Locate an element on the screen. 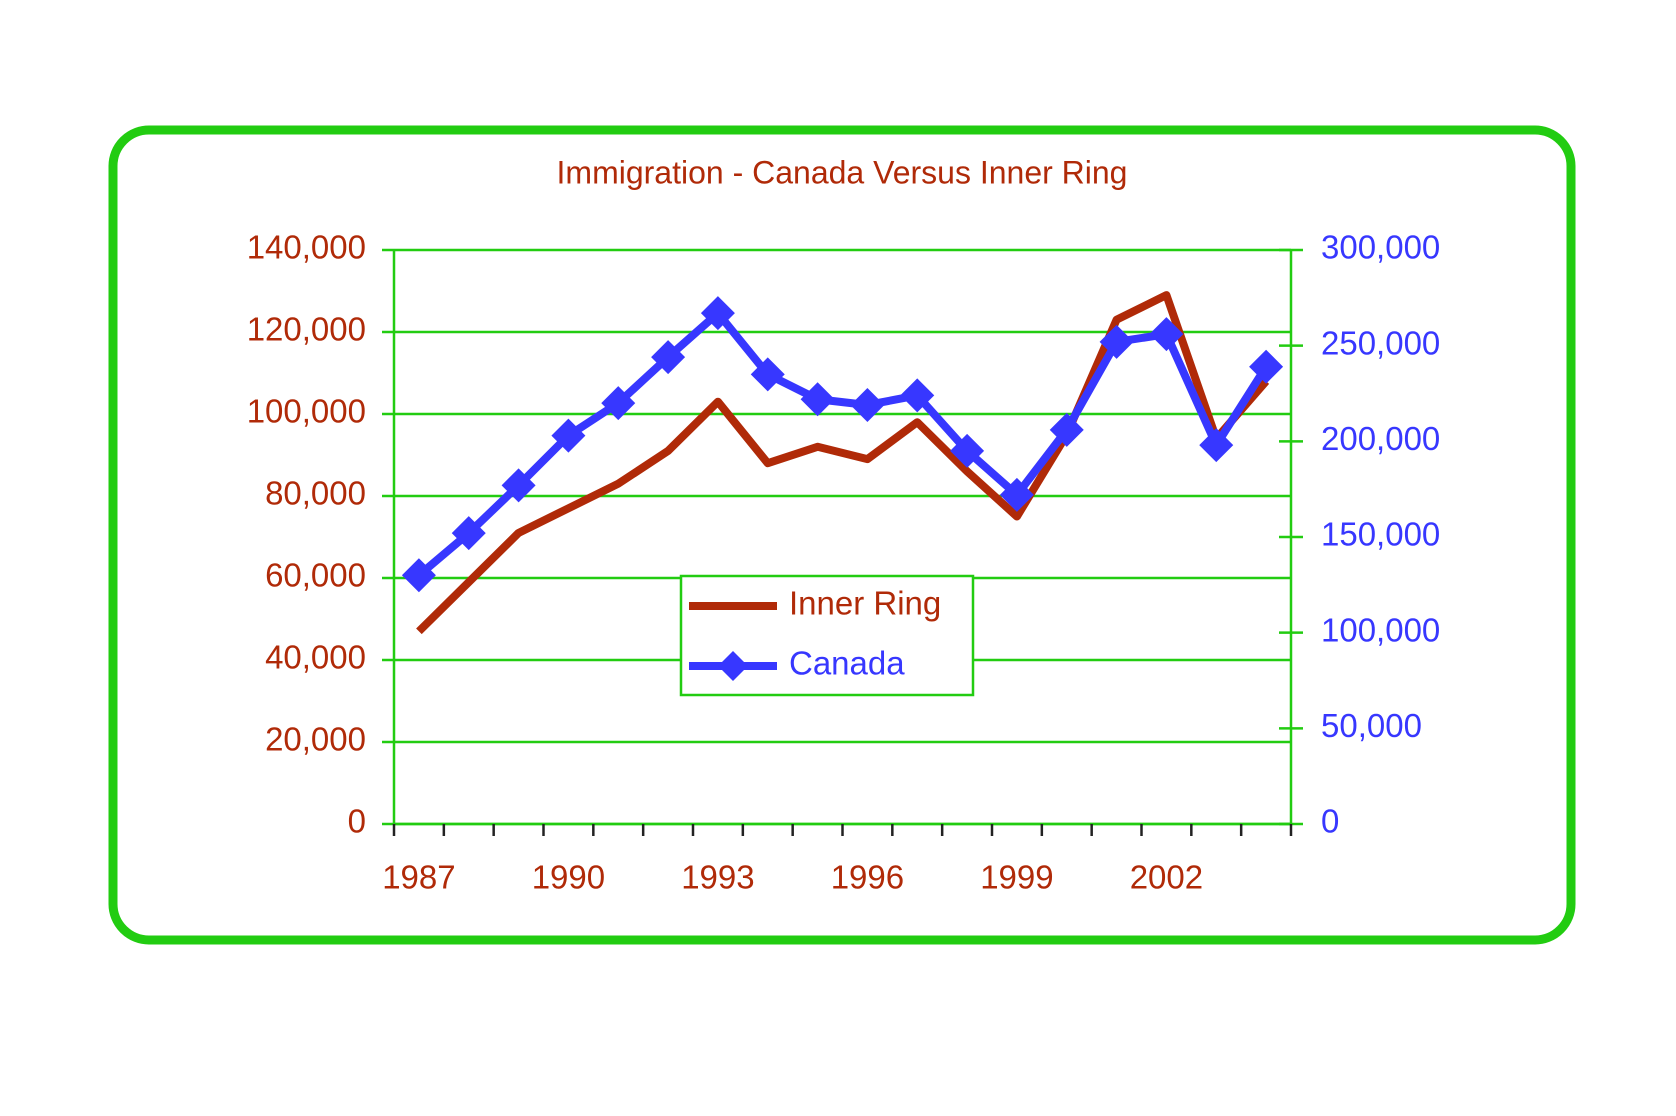  y2-tick-label: 200,000 is located at coordinates (1380, 438).